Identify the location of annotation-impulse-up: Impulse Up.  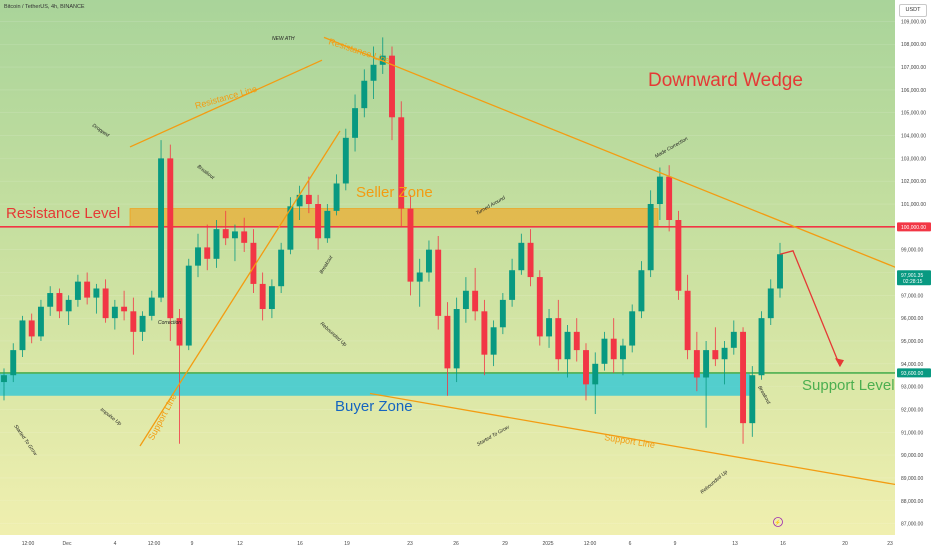
(111, 417).